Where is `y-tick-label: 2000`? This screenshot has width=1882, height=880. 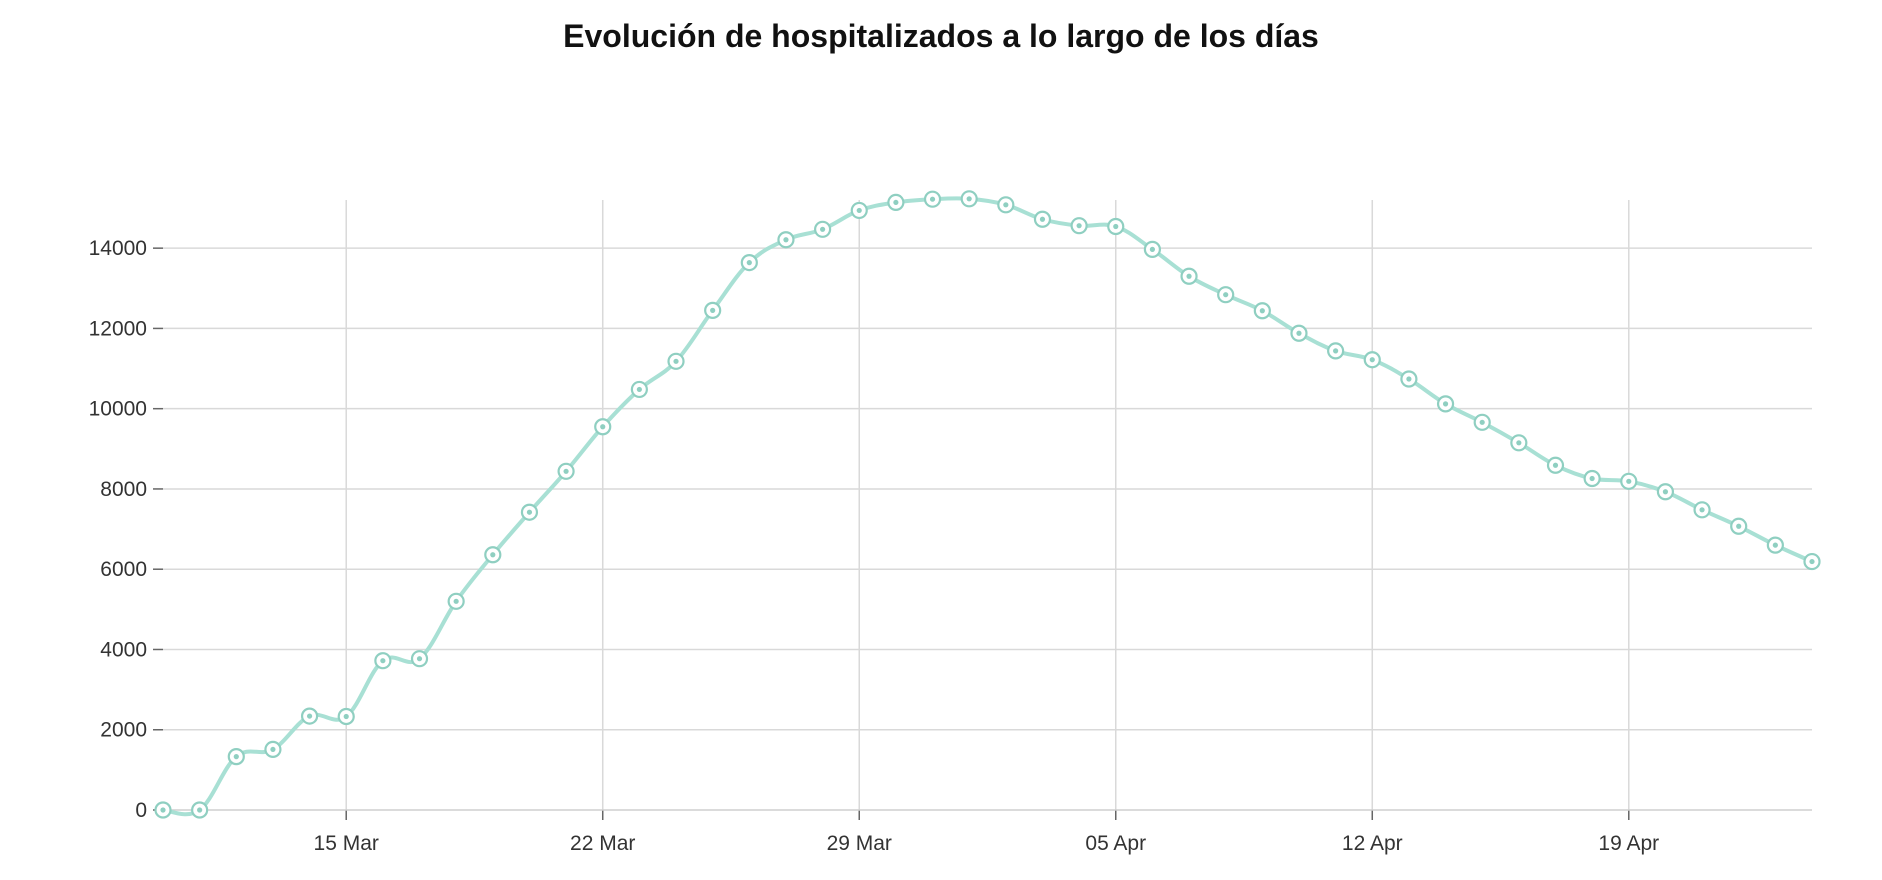
y-tick-label: 2000 is located at coordinates (123, 730).